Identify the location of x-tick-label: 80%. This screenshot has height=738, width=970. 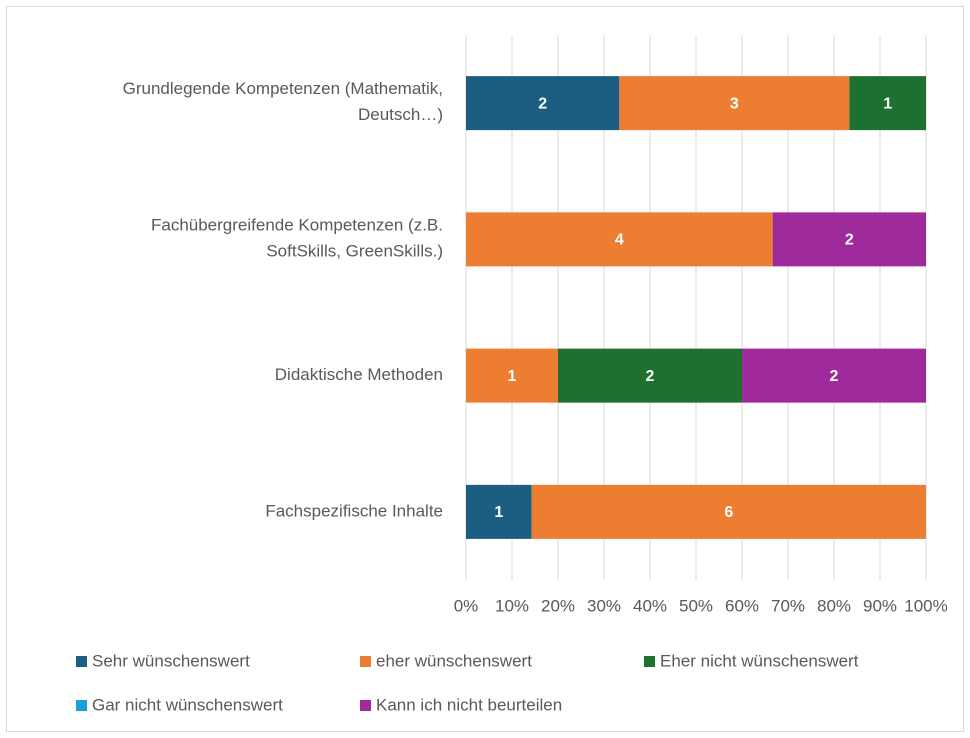
(834, 605).